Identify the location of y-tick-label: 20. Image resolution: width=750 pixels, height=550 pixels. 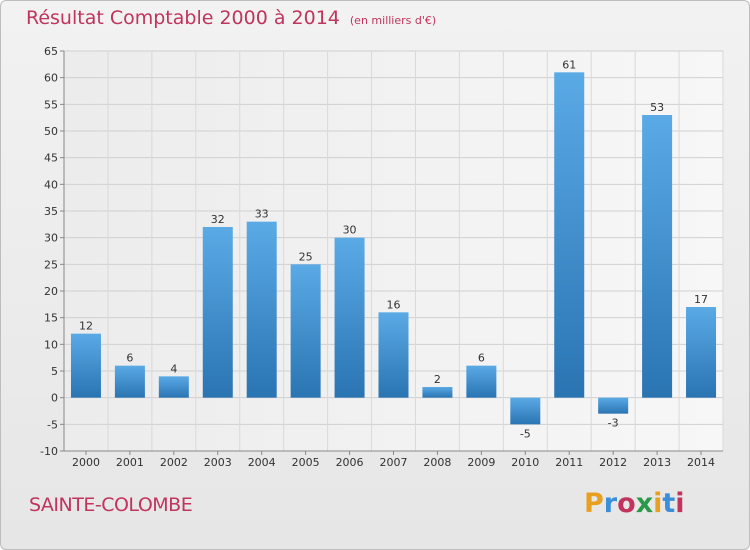
(51, 291).